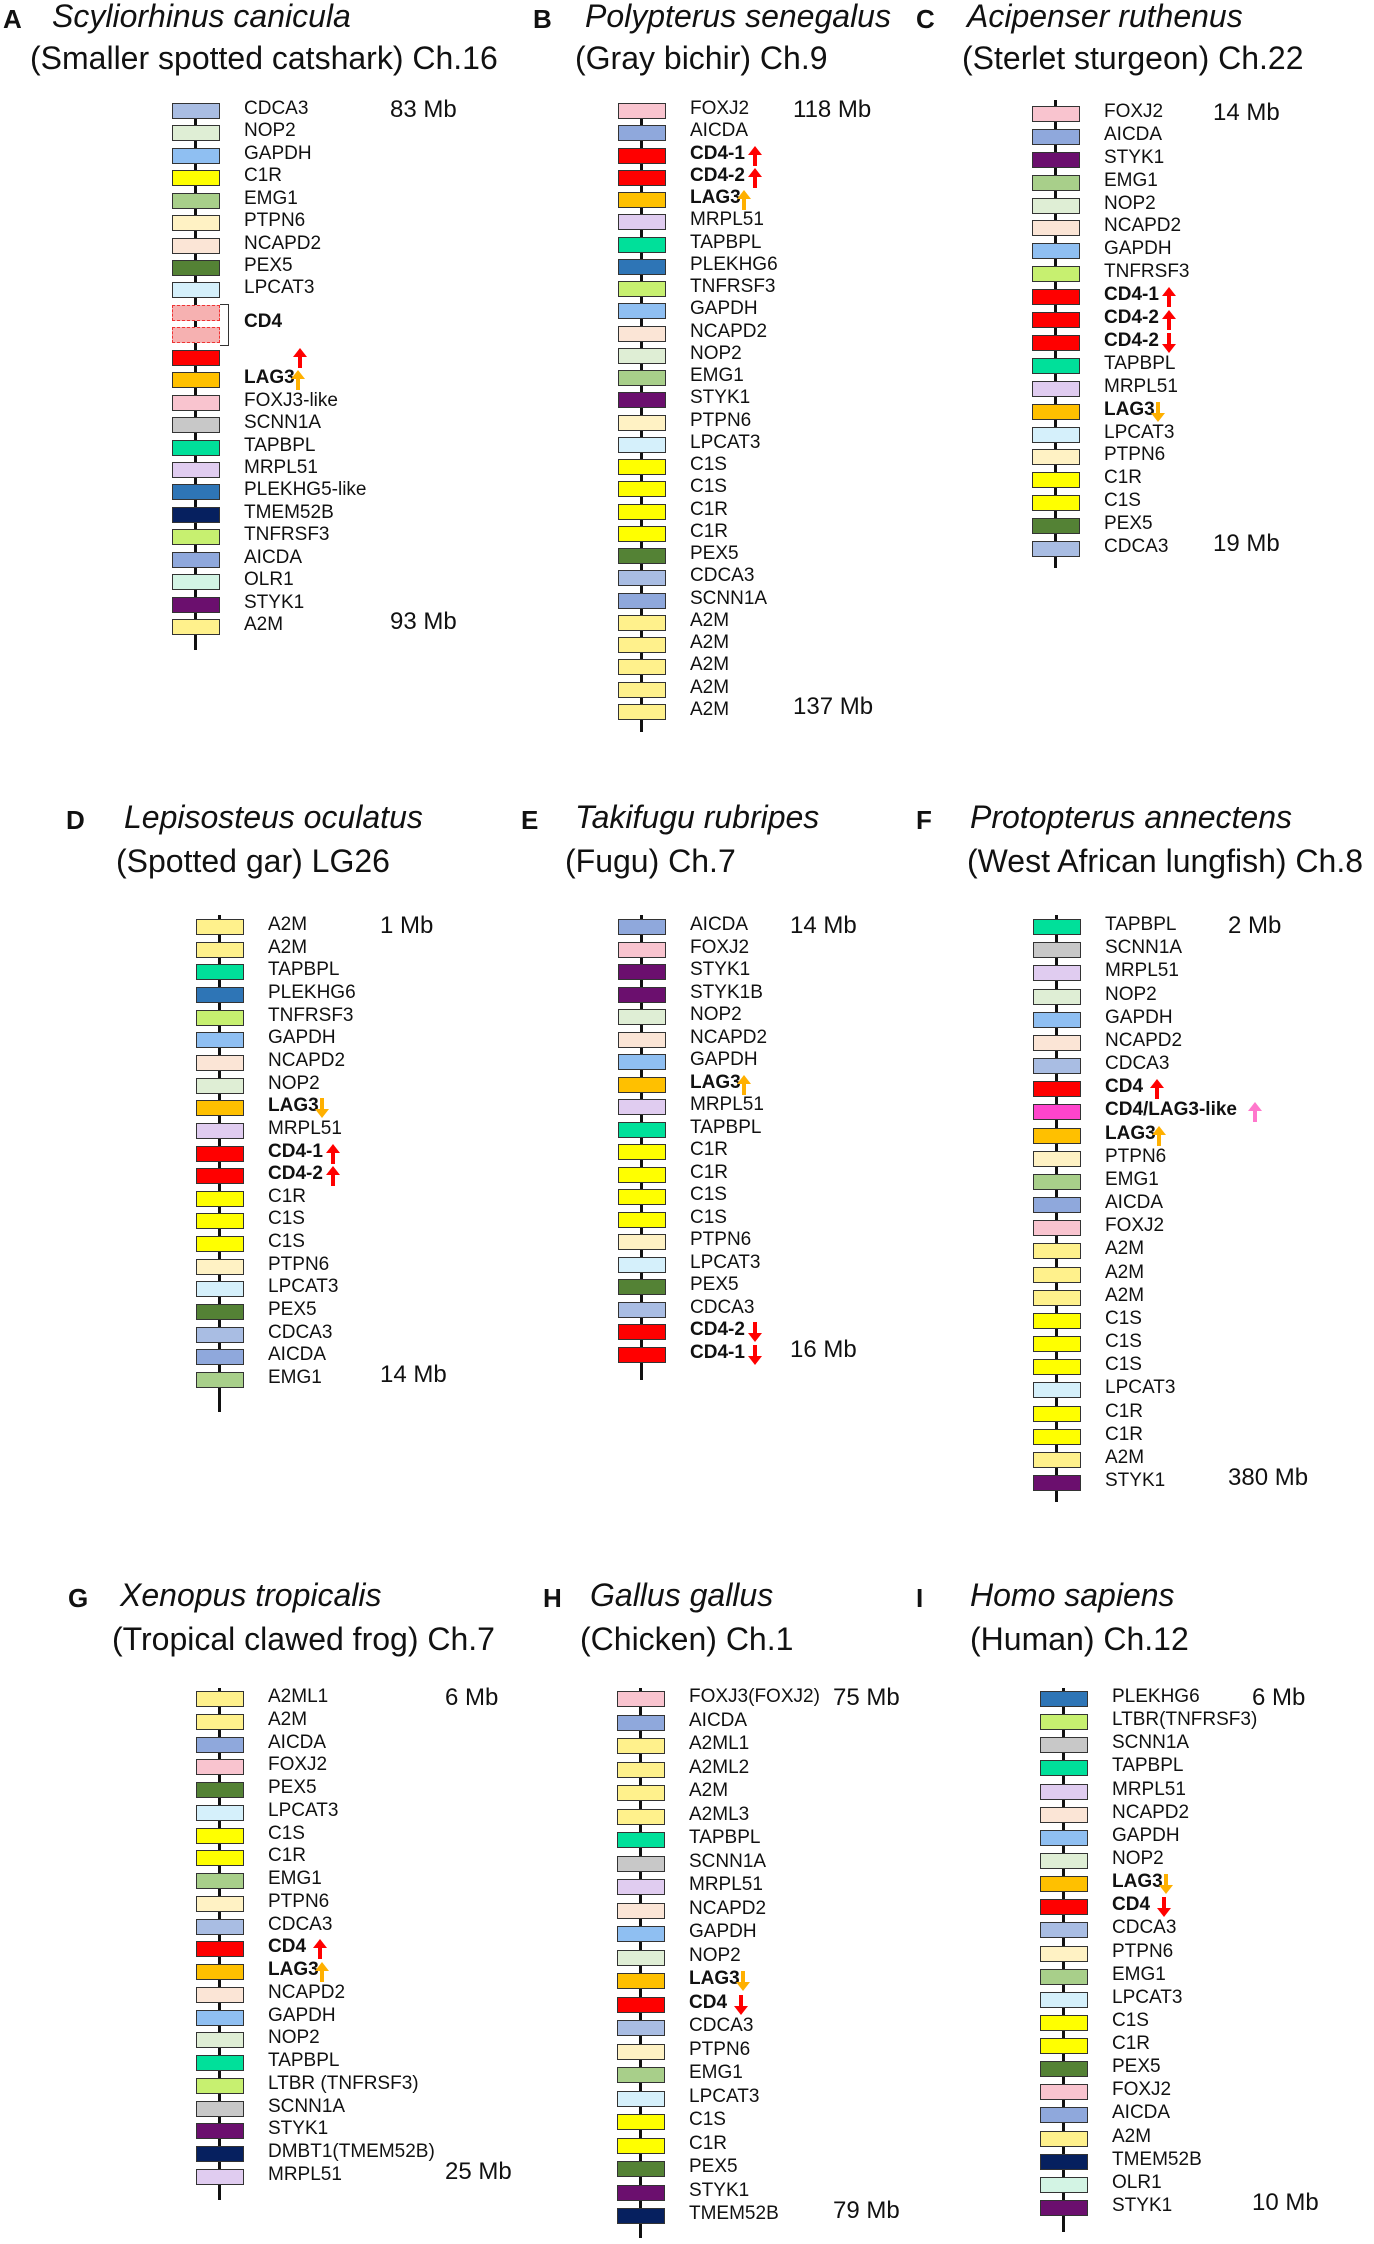 Image resolution: width=1374 pixels, height=2244 pixels. What do you see at coordinates (697, 817) in the screenshot?
I see `species-name: Takifugu rubripes` at bounding box center [697, 817].